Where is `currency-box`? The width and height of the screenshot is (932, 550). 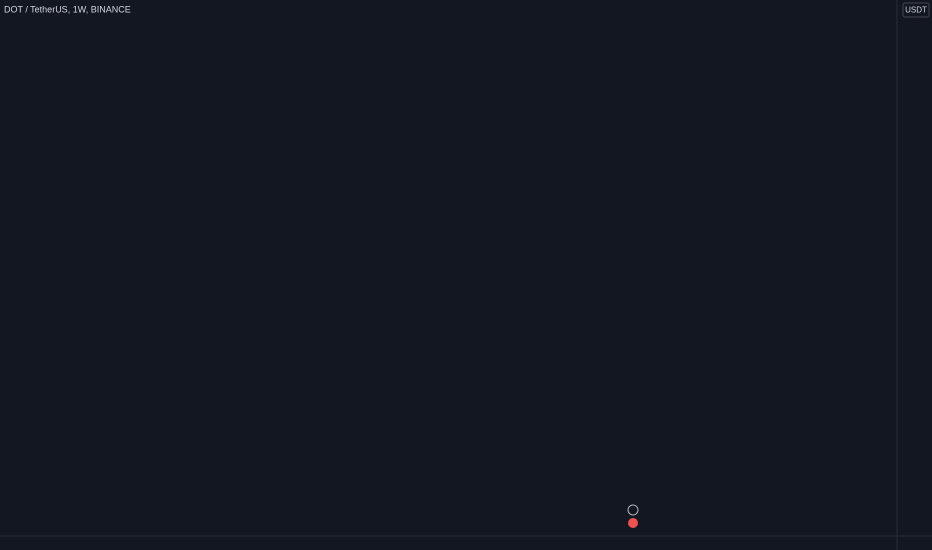 currency-box is located at coordinates (916, 10).